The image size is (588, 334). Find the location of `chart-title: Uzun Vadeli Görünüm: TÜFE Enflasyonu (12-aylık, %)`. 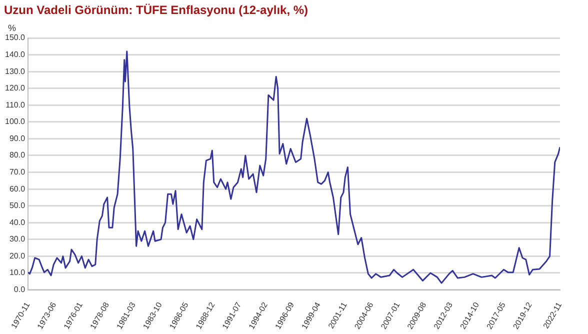

chart-title: Uzun Vadeli Görünüm: TÜFE Enflasyonu (12-aylık, %) is located at coordinates (156, 10).